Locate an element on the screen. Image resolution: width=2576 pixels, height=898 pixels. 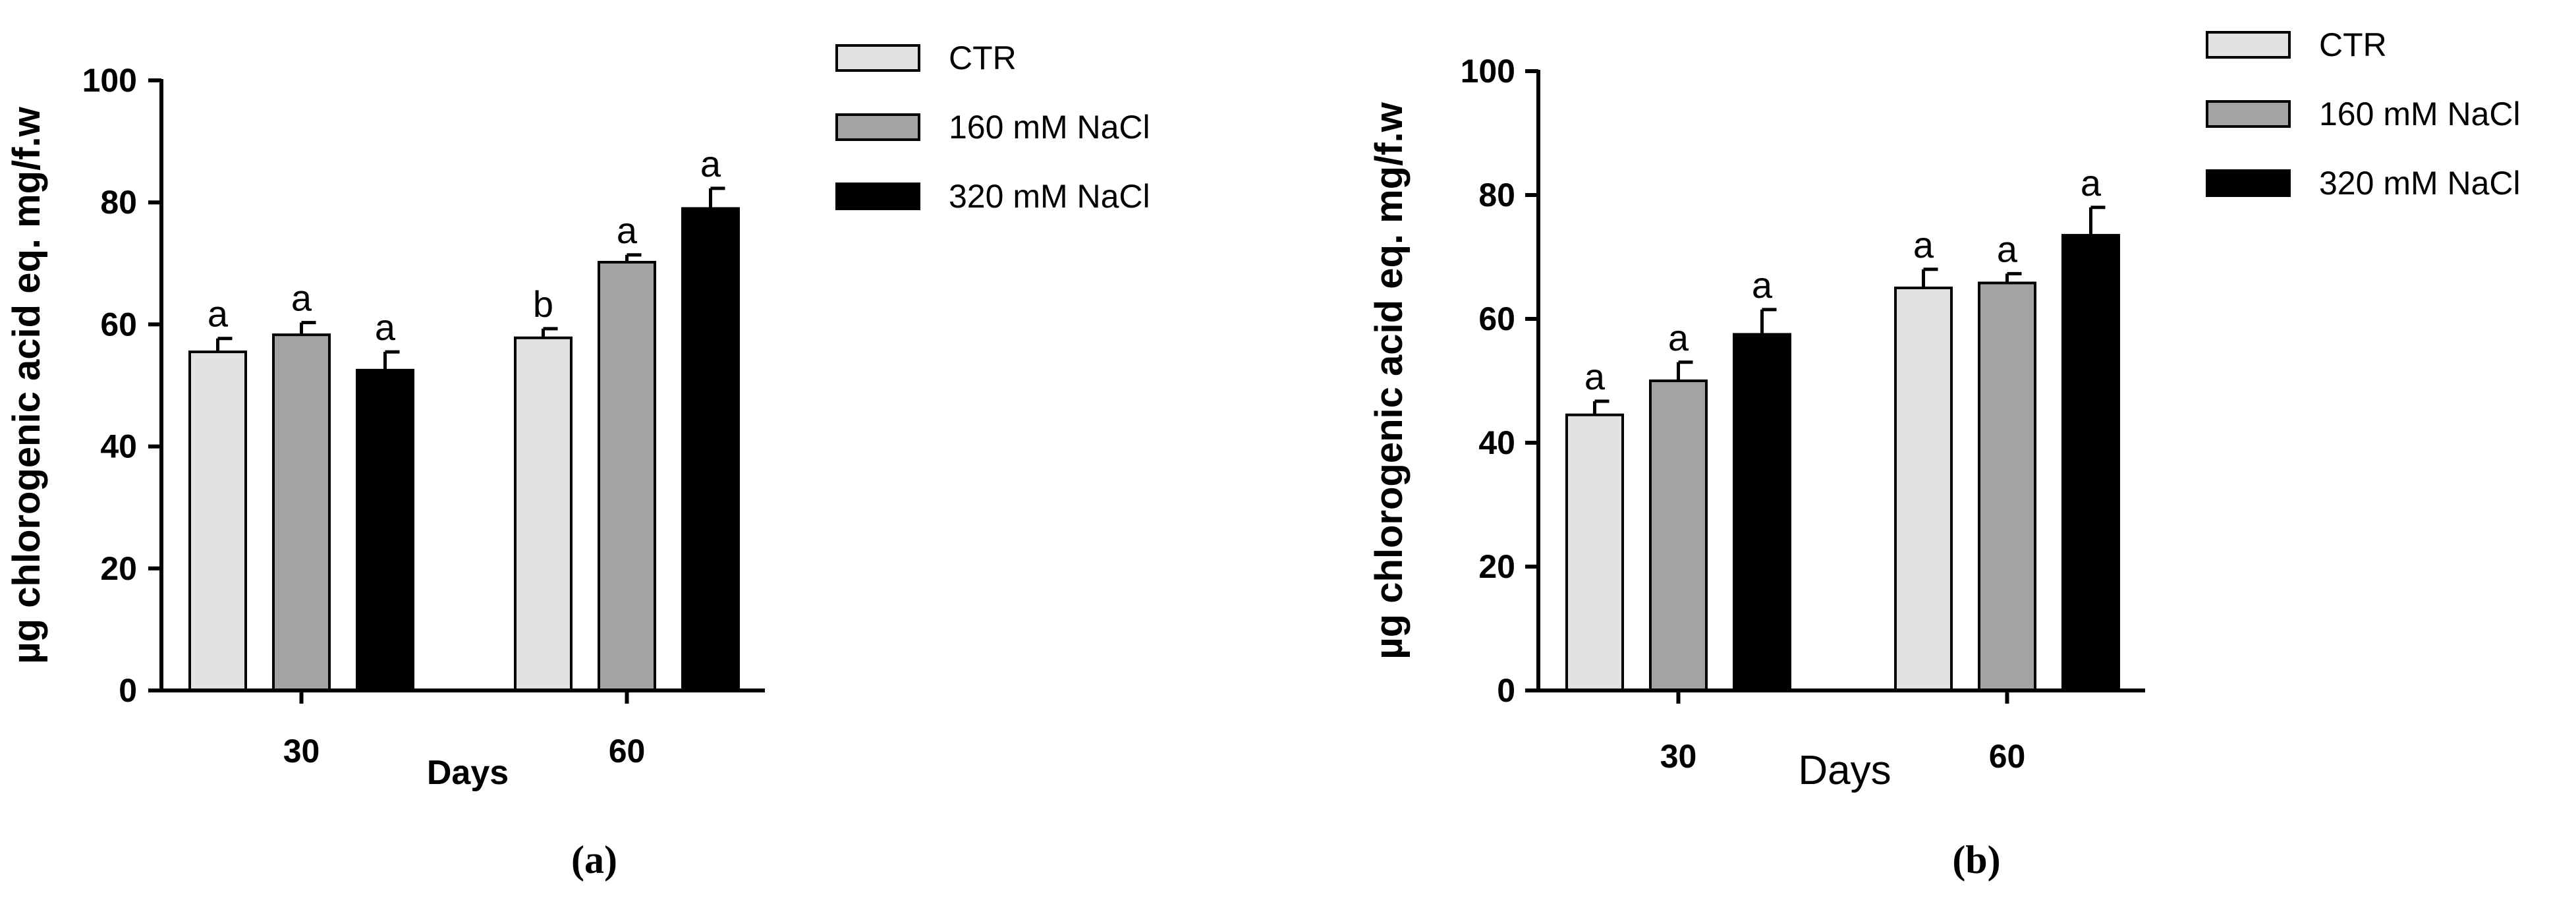
panel-label: (b) is located at coordinates (1976, 860).